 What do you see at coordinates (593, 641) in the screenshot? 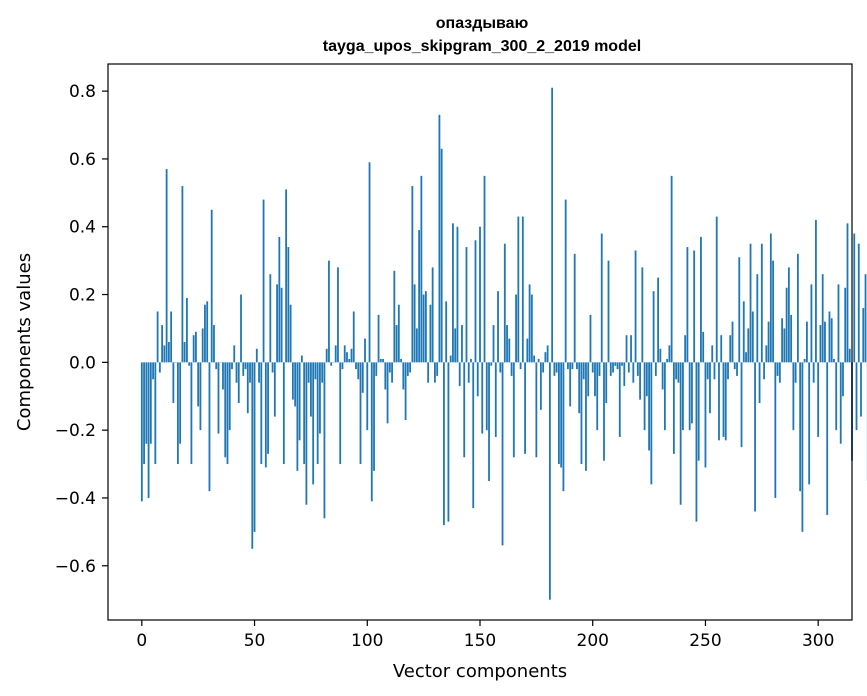
I see `x-tick-label: 200` at bounding box center [593, 641].